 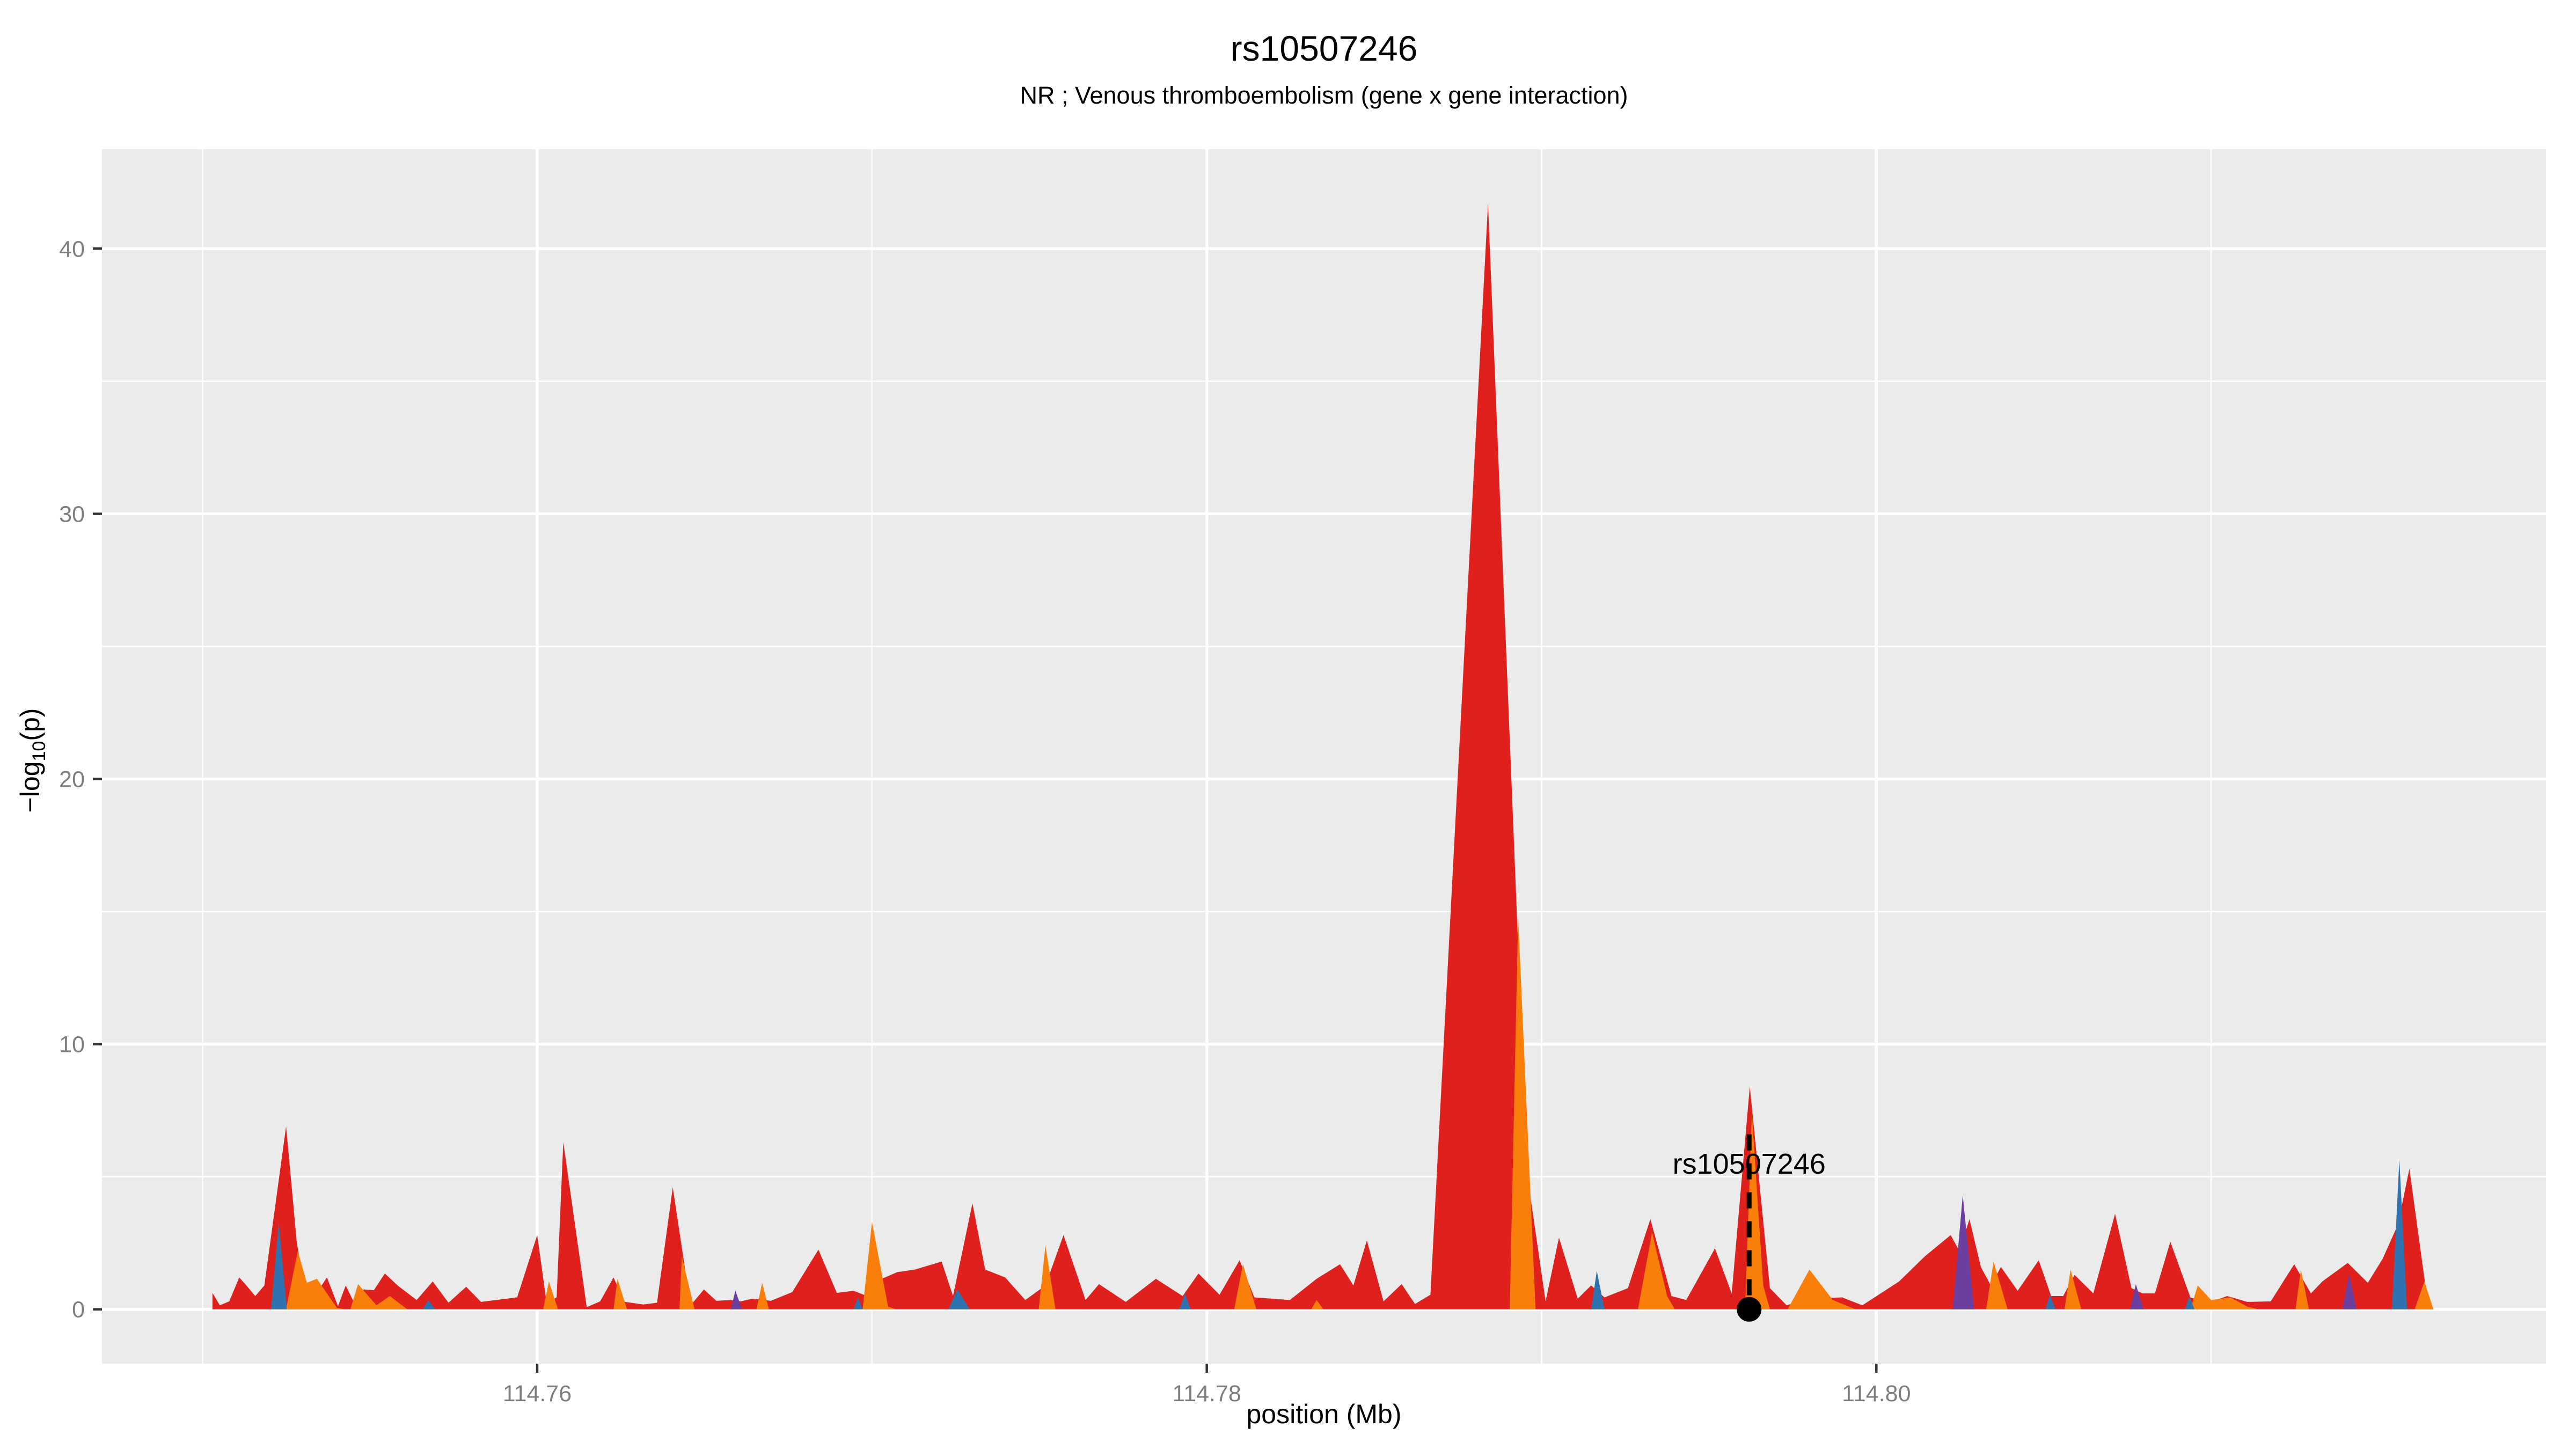 I want to click on y-axis-title-sub: 10, so click(x=39, y=751).